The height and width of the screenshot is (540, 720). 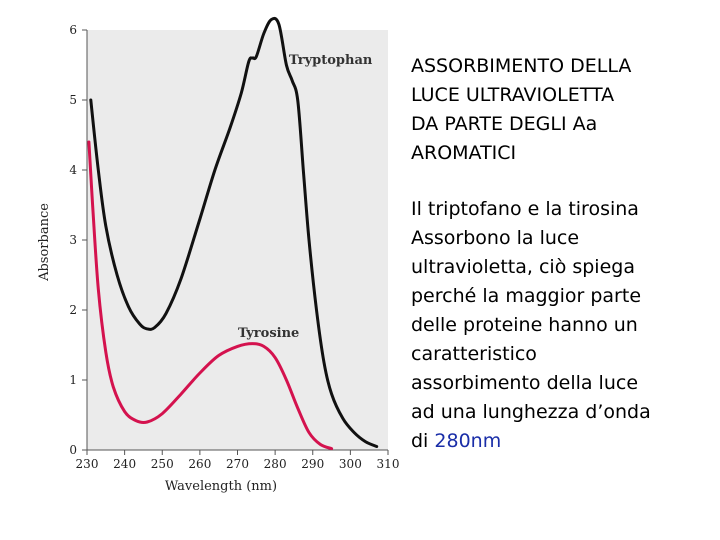 I want to click on y-tick-label: 1, so click(x=73, y=380).